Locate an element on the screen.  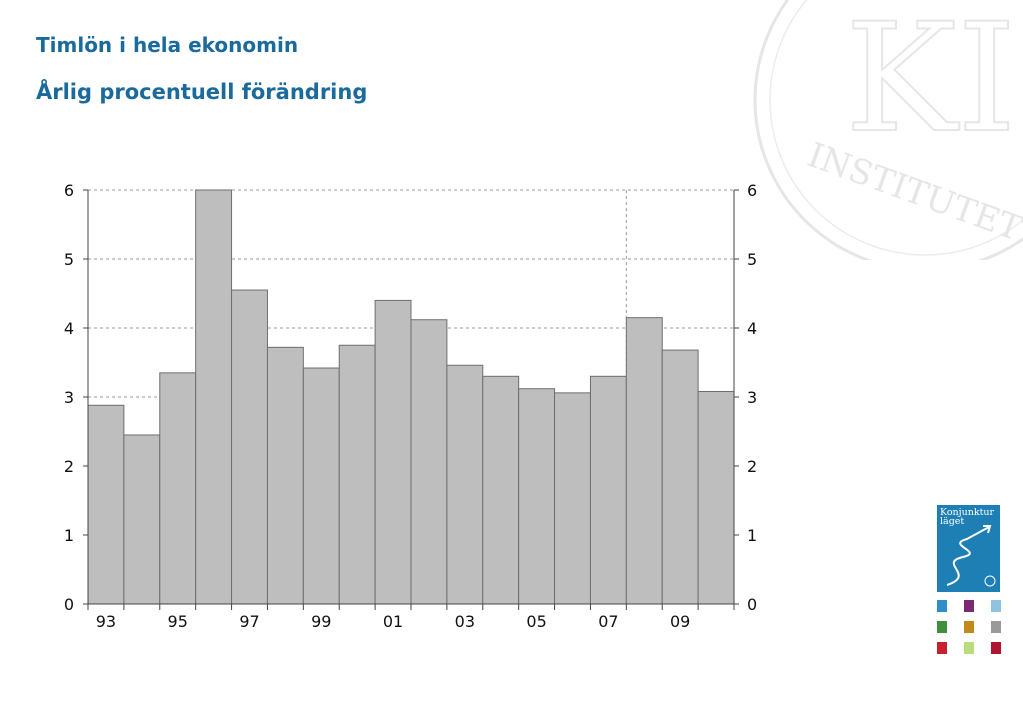
y-tick-label-right: 6 is located at coordinates (752, 190).